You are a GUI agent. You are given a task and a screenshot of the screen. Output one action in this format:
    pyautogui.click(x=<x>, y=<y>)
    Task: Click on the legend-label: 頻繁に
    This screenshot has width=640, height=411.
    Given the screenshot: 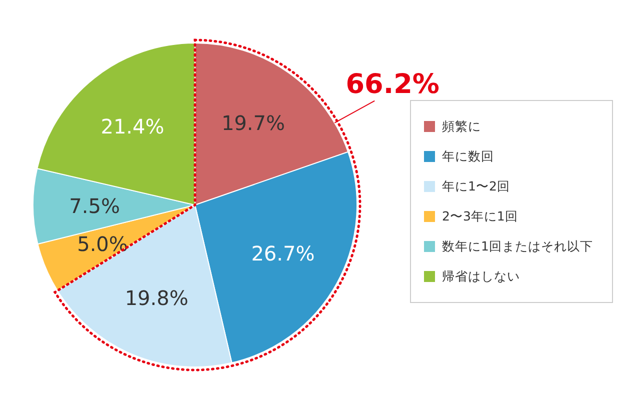 What is the action you would take?
    pyautogui.click(x=461, y=126)
    